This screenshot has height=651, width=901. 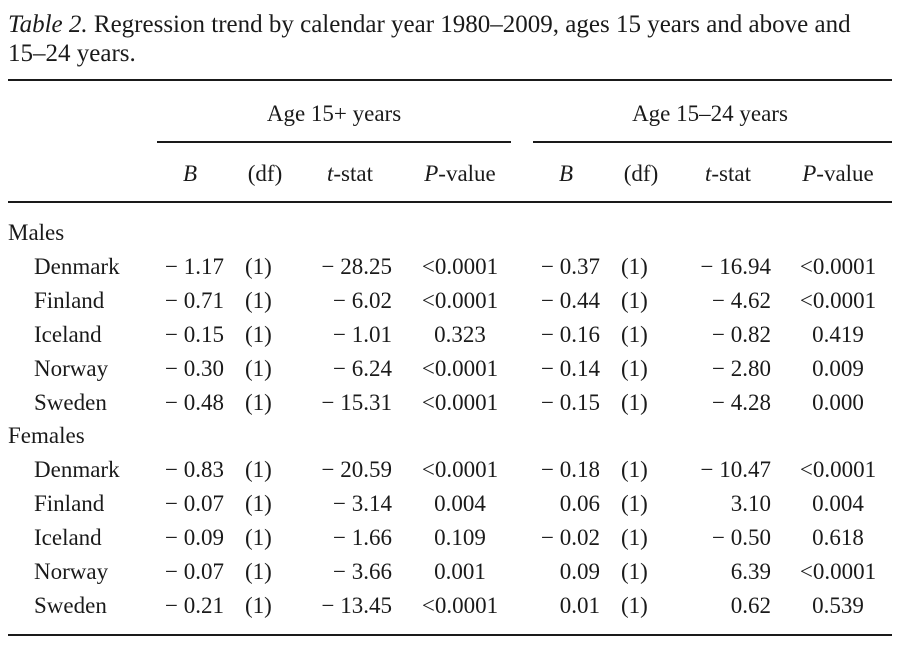 What do you see at coordinates (838, 538) in the screenshot?
I see `pvalue-cell-15-24: 0.618` at bounding box center [838, 538].